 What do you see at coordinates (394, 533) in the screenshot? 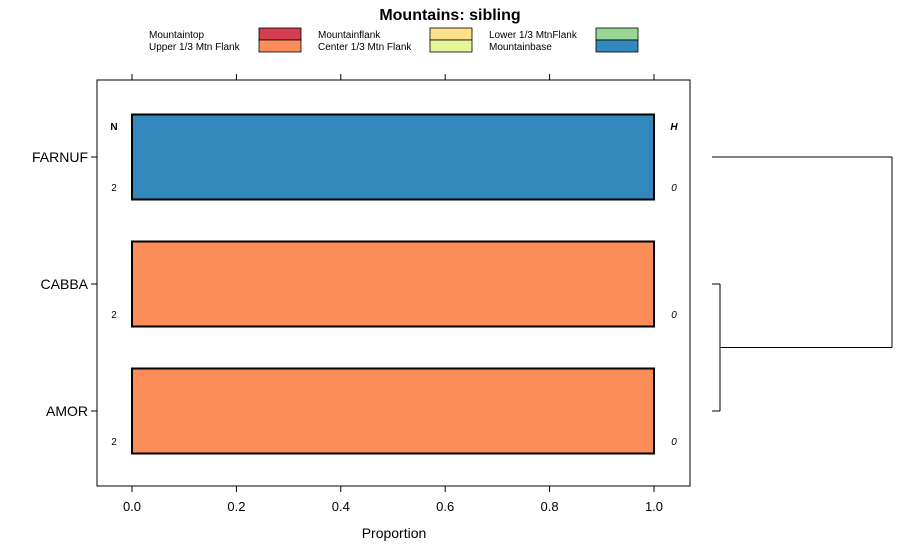
I see `x-axis-label: Proportion` at bounding box center [394, 533].